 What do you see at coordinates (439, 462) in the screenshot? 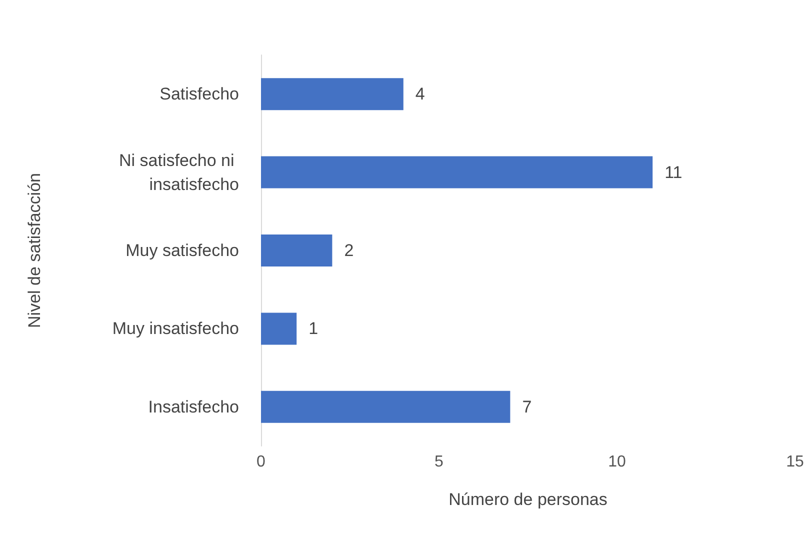
I see `x-tick-label: 5` at bounding box center [439, 462].